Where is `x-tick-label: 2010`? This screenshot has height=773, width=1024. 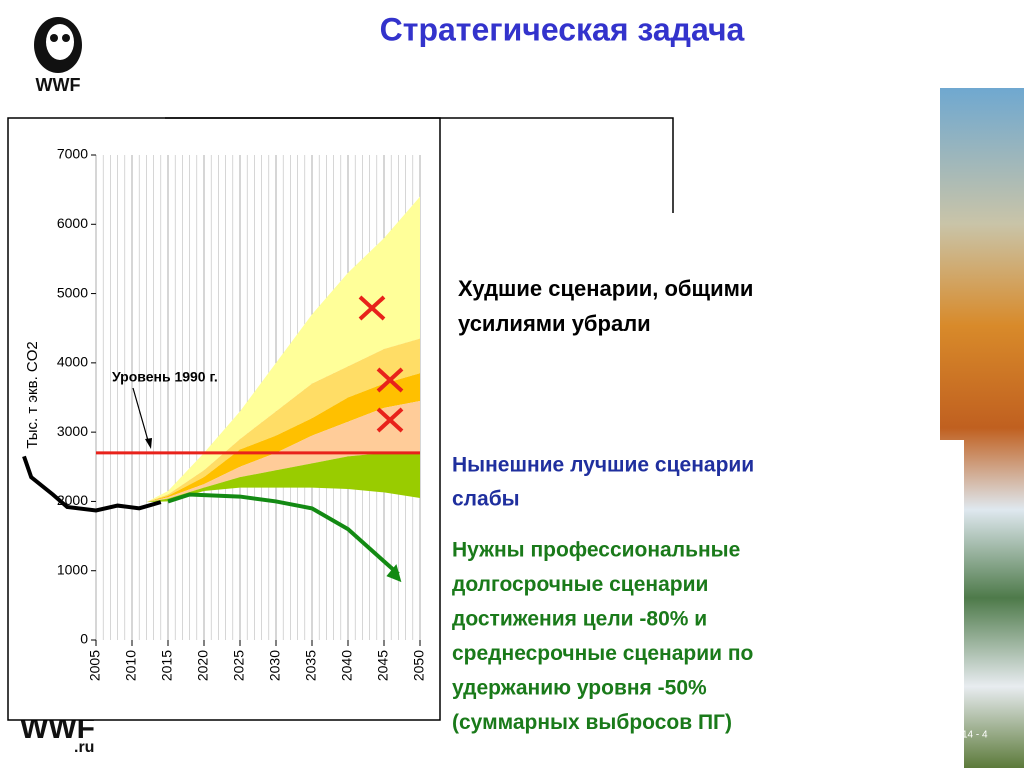
x-tick-label: 2010 is located at coordinates (131, 665).